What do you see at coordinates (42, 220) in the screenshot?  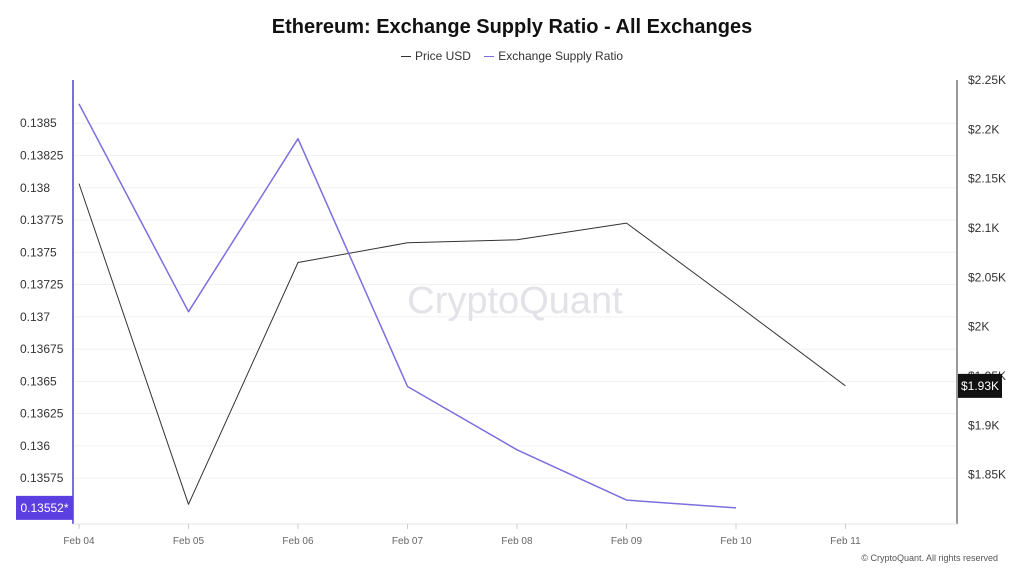 I see `left-tick-label-3: 0.13775` at bounding box center [42, 220].